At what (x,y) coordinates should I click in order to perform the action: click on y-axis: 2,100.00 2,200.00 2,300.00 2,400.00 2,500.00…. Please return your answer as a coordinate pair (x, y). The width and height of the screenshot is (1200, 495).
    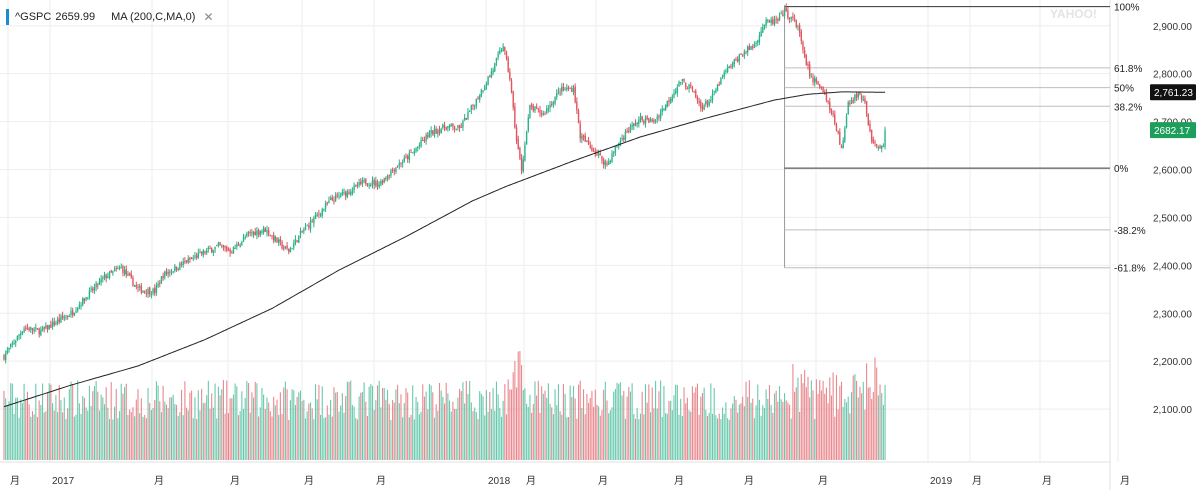
    Looking at the image, I should click on (1172, 219).